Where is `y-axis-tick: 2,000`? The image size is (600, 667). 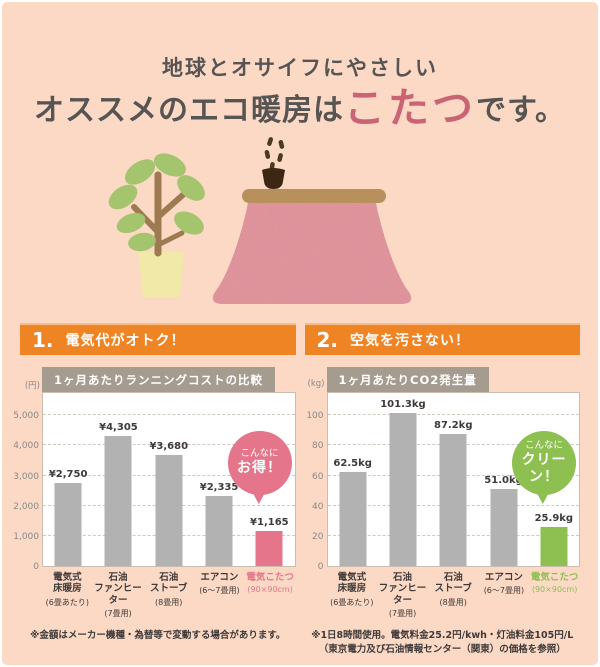
y-axis-tick: 2,000 is located at coordinates (26, 506).